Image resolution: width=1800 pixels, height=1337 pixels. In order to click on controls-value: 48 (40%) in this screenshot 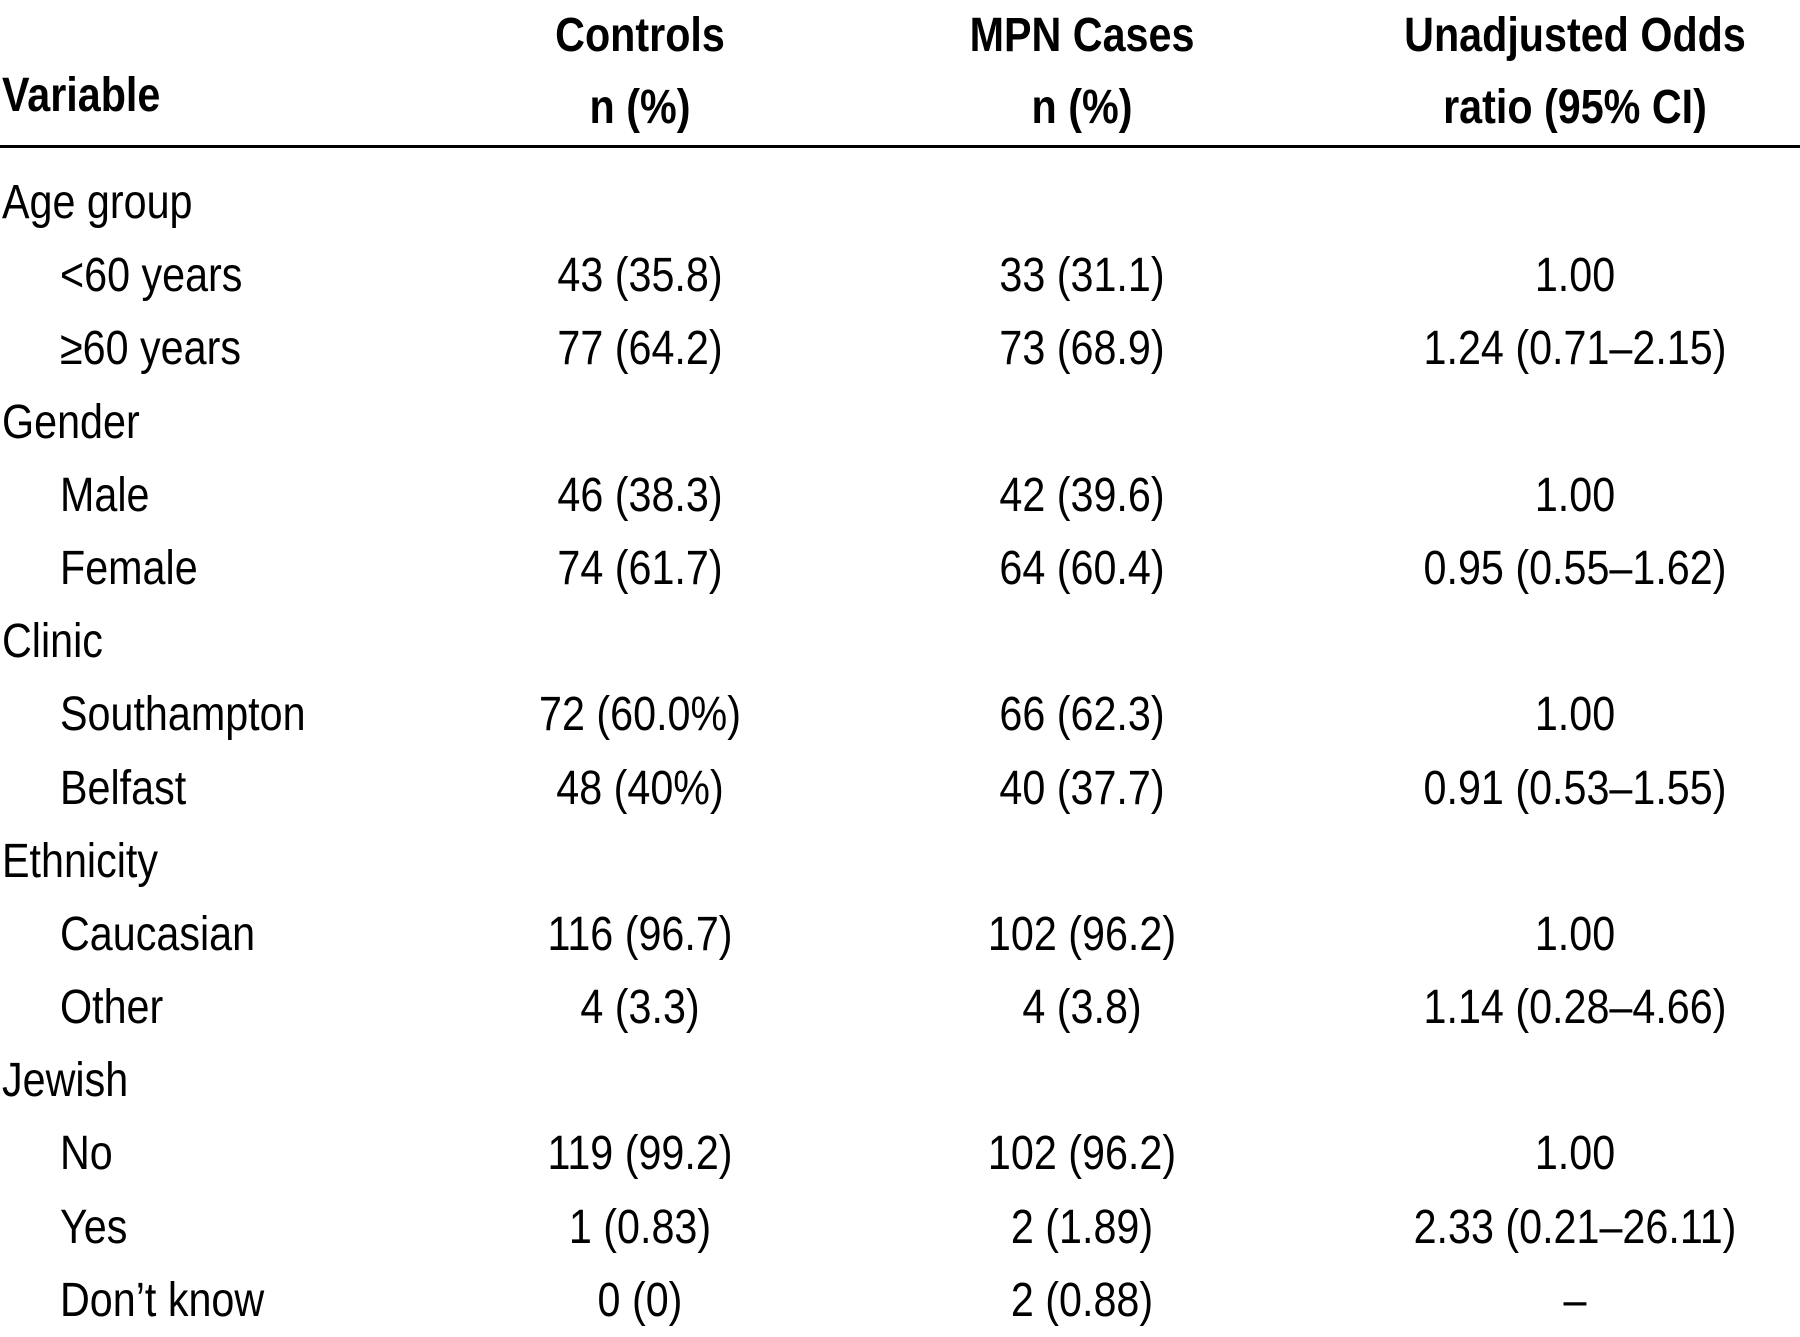, I will do `click(640, 788)`.